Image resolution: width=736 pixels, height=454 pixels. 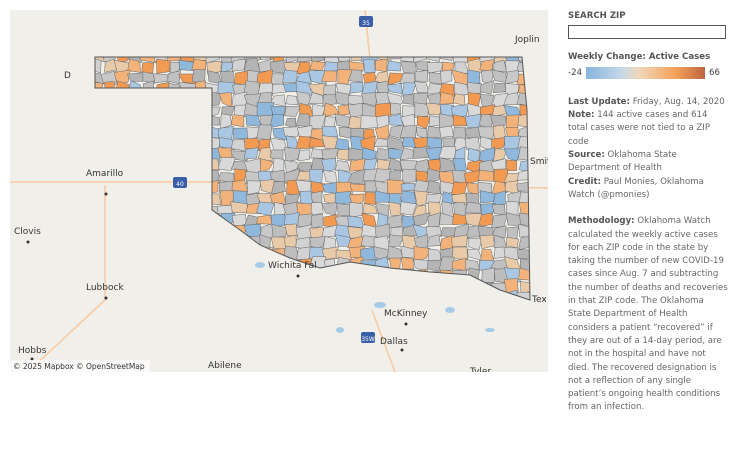 What do you see at coordinates (527, 40) in the screenshot?
I see `place-label: Joplin` at bounding box center [527, 40].